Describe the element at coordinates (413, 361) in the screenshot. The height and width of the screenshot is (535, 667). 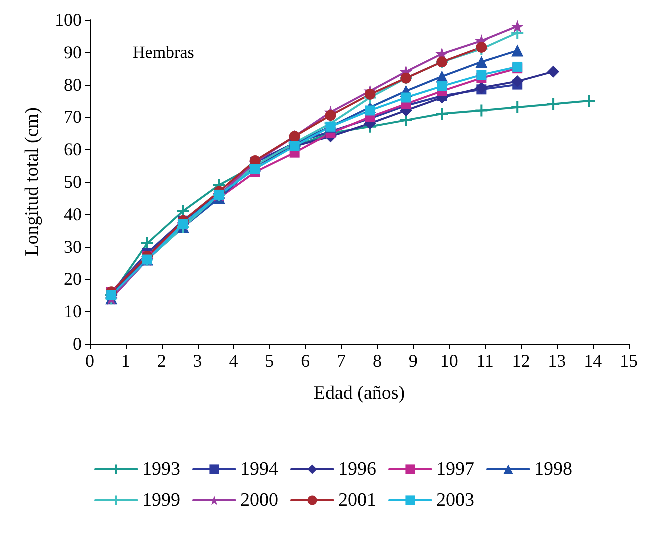
I see `x-tick-label: 9` at that location.